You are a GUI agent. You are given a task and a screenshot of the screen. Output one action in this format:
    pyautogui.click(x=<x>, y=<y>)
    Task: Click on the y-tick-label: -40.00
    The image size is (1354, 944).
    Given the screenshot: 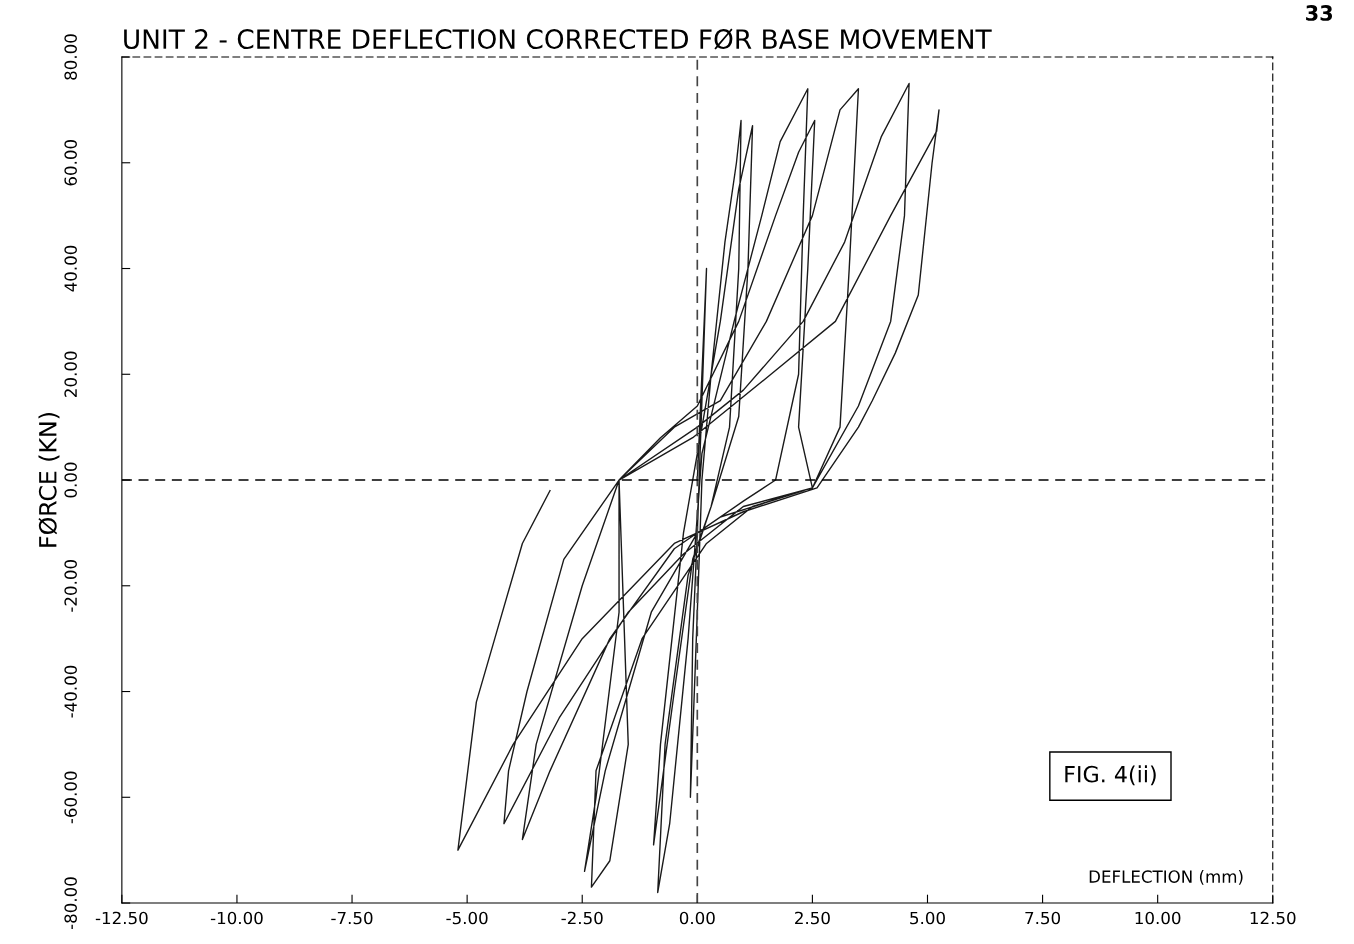 What is the action you would take?
    pyautogui.click(x=70, y=691)
    